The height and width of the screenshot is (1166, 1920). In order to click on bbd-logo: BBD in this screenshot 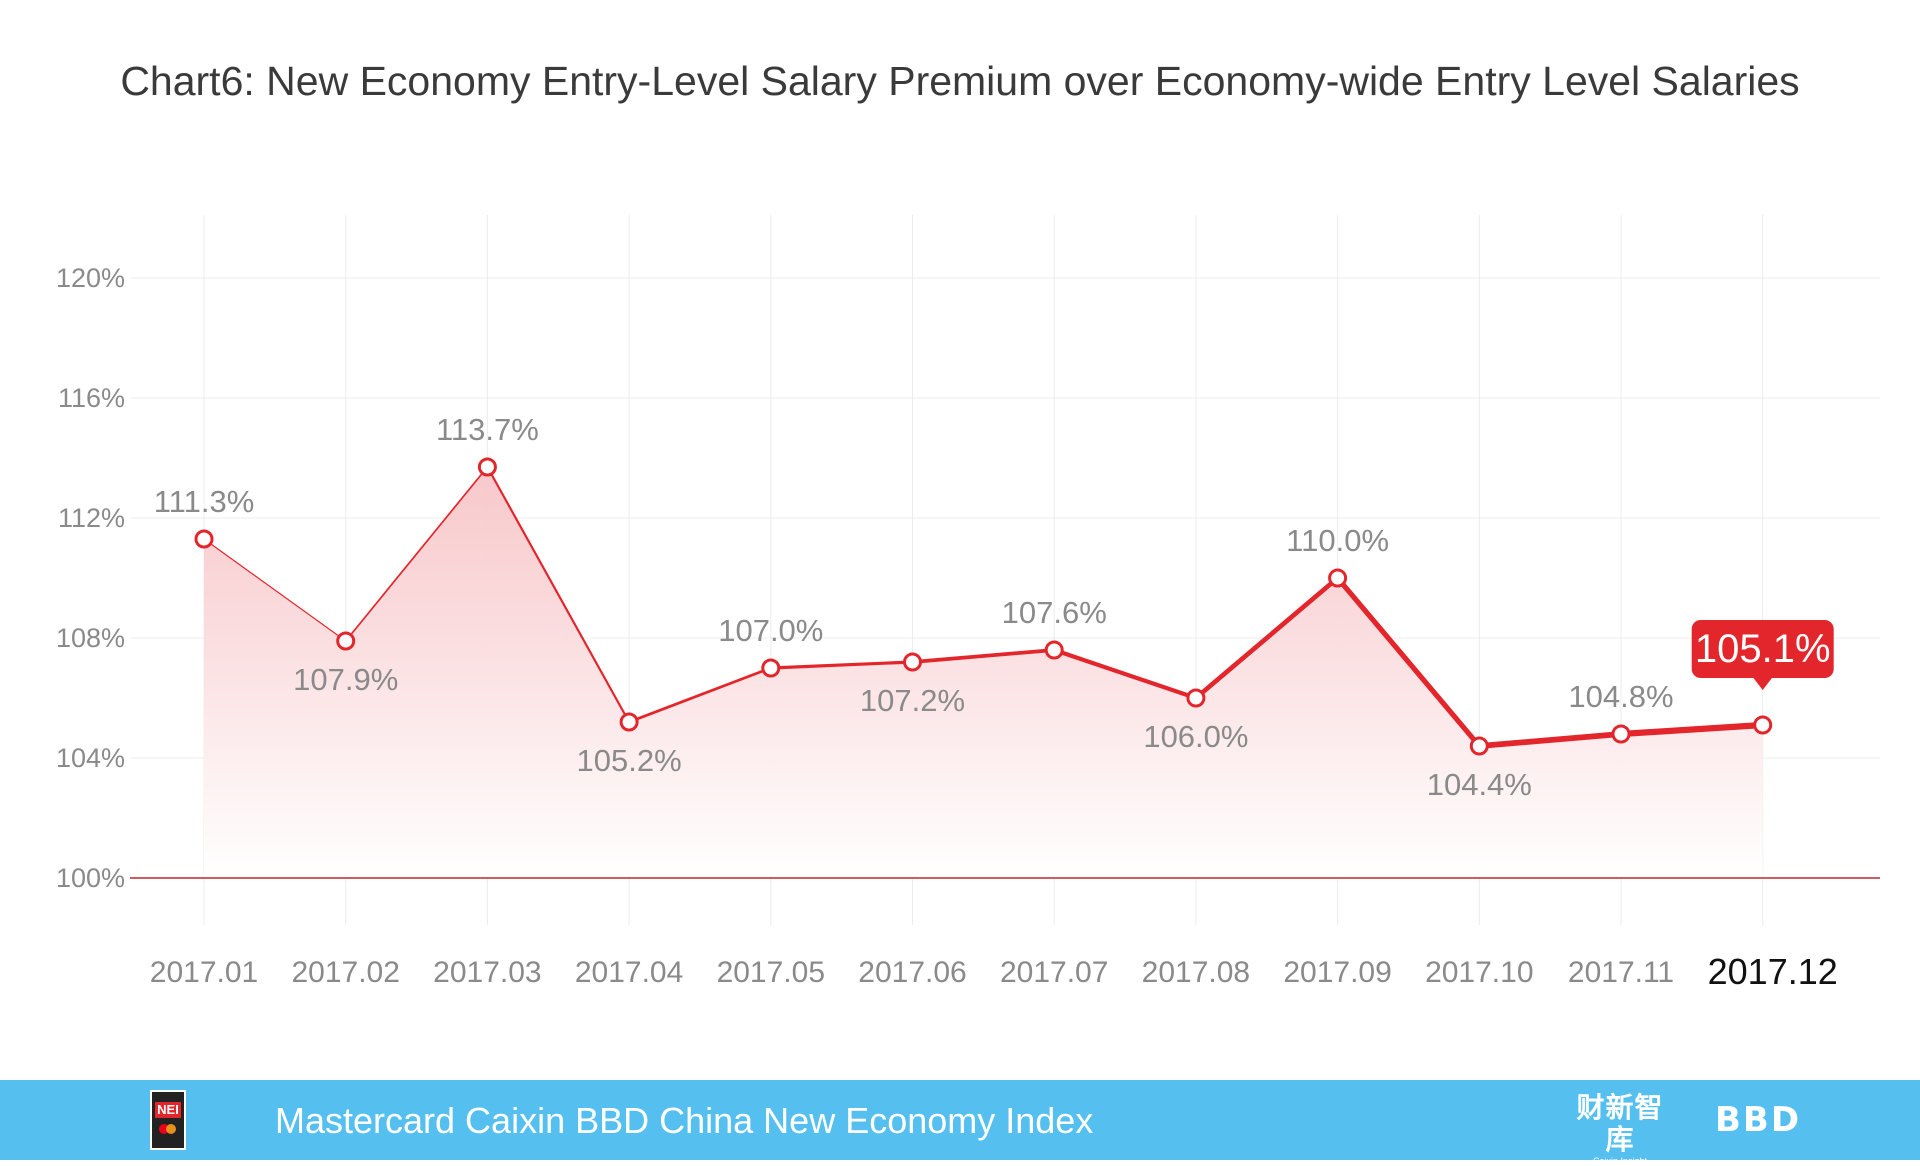, I will do `click(1758, 1120)`.